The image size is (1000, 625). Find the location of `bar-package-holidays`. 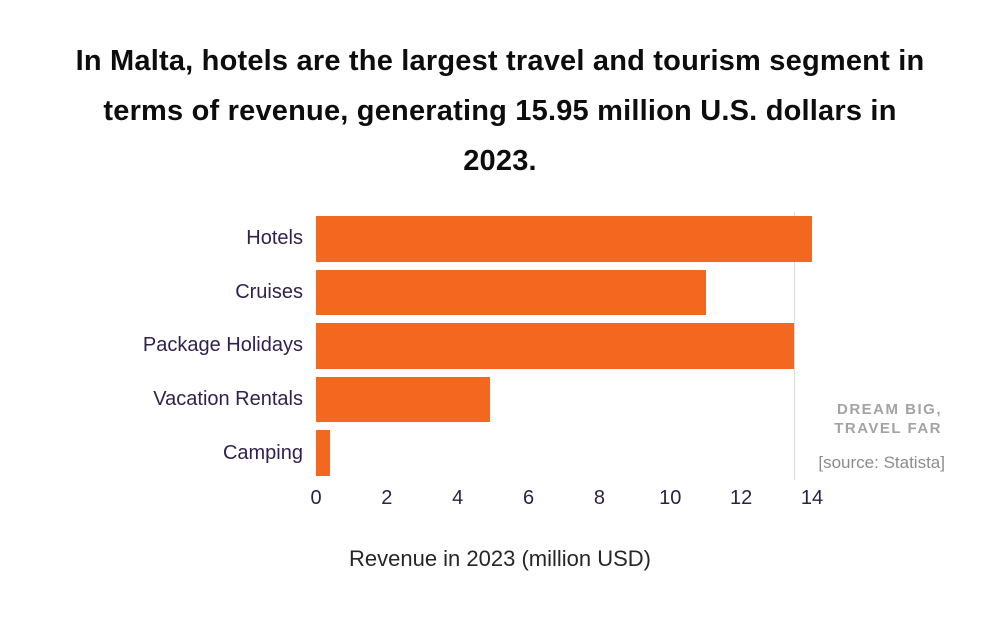

bar-package-holidays is located at coordinates (555, 346).